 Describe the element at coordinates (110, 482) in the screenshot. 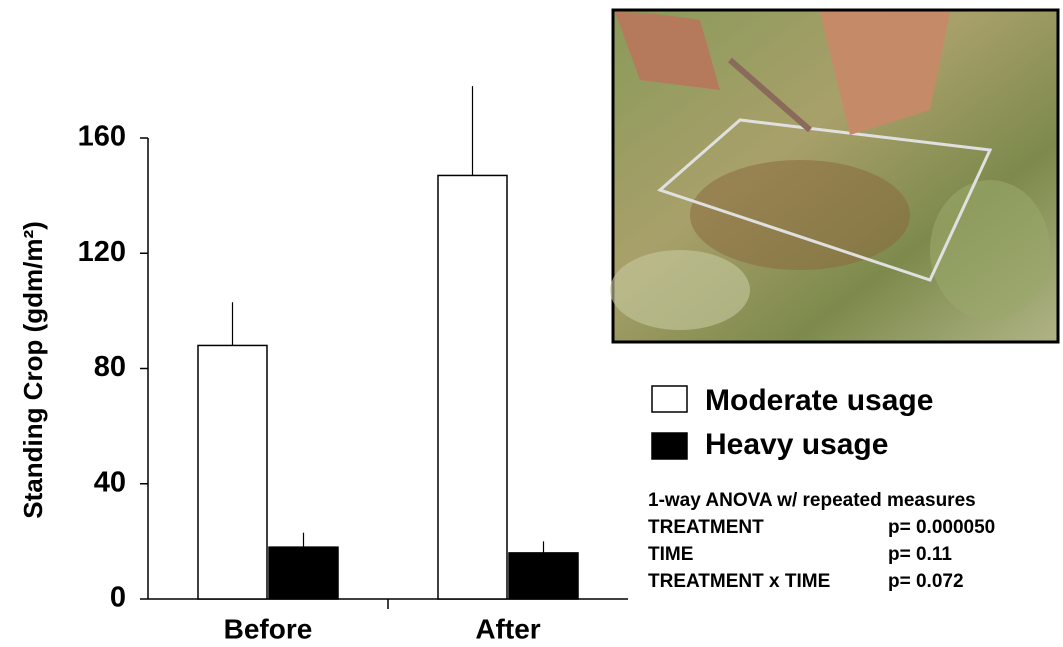

I see `y-tick-label: 40` at that location.